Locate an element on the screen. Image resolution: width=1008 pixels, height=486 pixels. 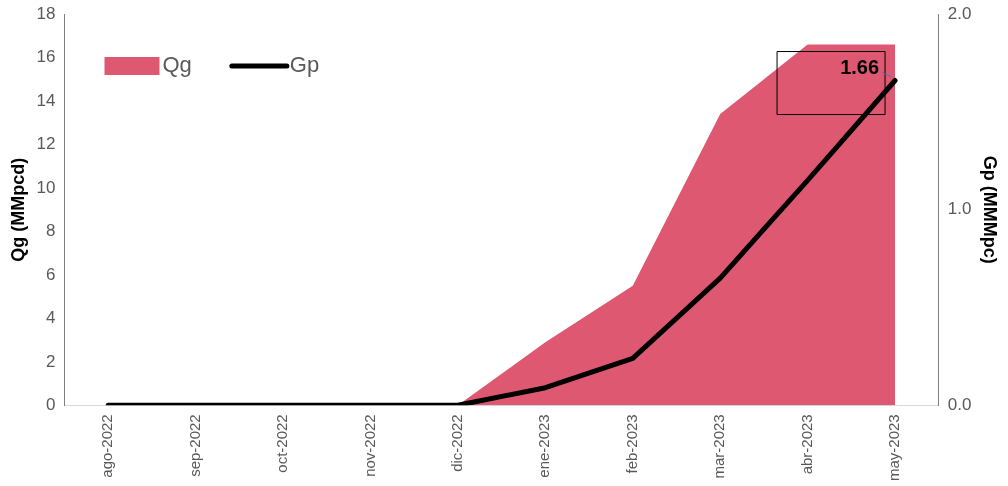
x-tick-label: dic-2022 is located at coordinates (457, 443).